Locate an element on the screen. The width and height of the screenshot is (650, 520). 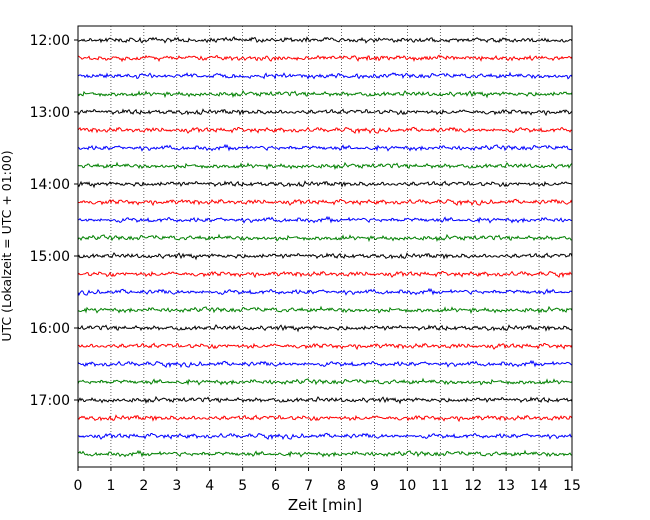
x-tick-label: 13 is located at coordinates (506, 486).